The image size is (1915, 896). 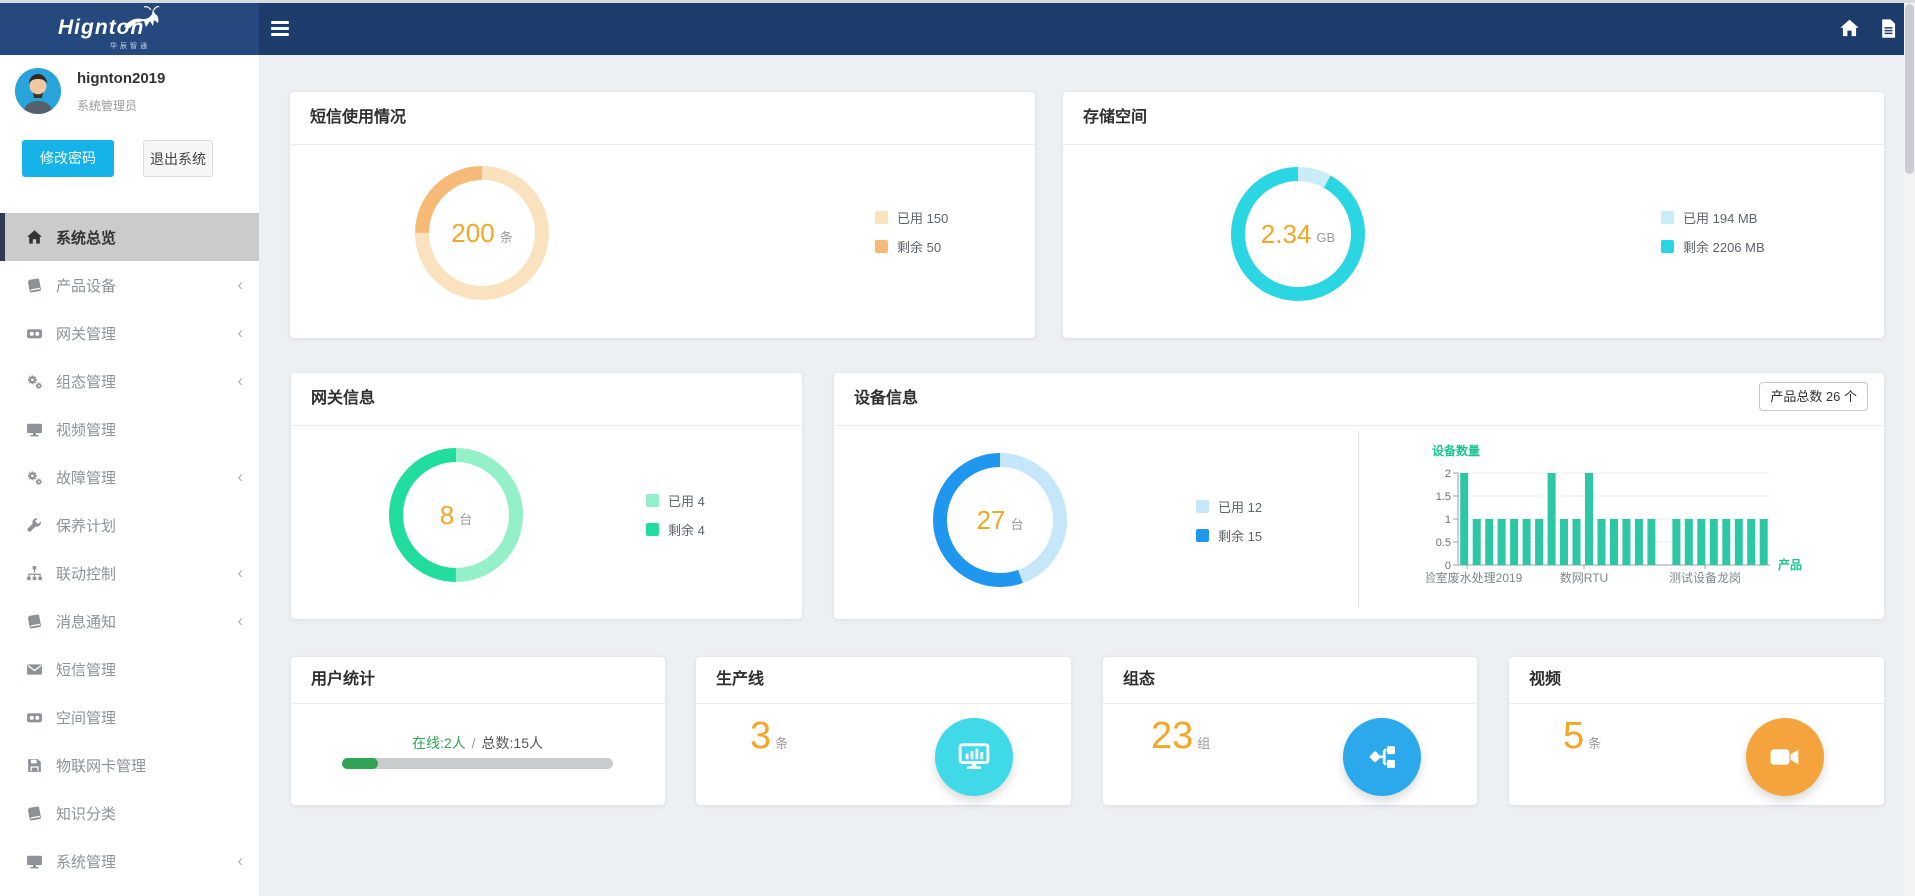 I want to click on hamburger-menu-icon, so click(x=281, y=29).